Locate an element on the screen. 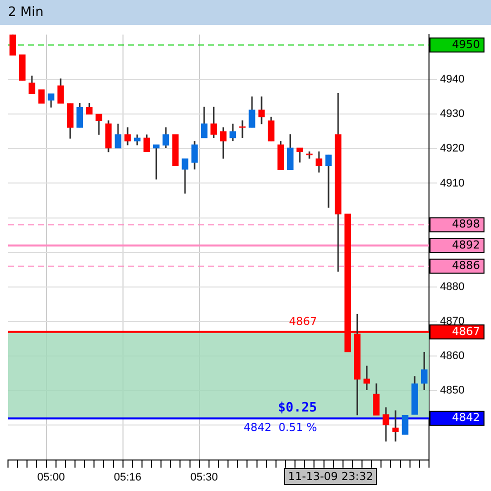  annotation: 4867 is located at coordinates (303, 321).